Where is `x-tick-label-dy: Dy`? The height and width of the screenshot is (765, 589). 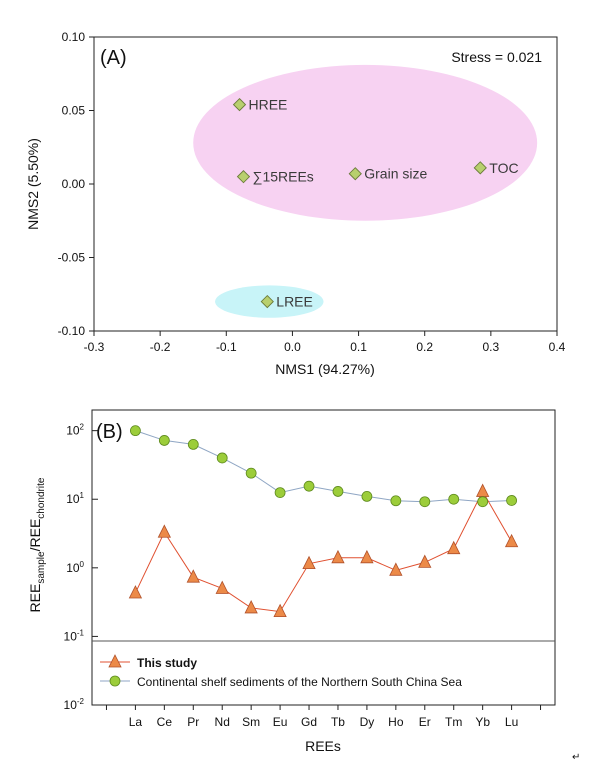
x-tick-label-dy: Dy is located at coordinates (367, 722).